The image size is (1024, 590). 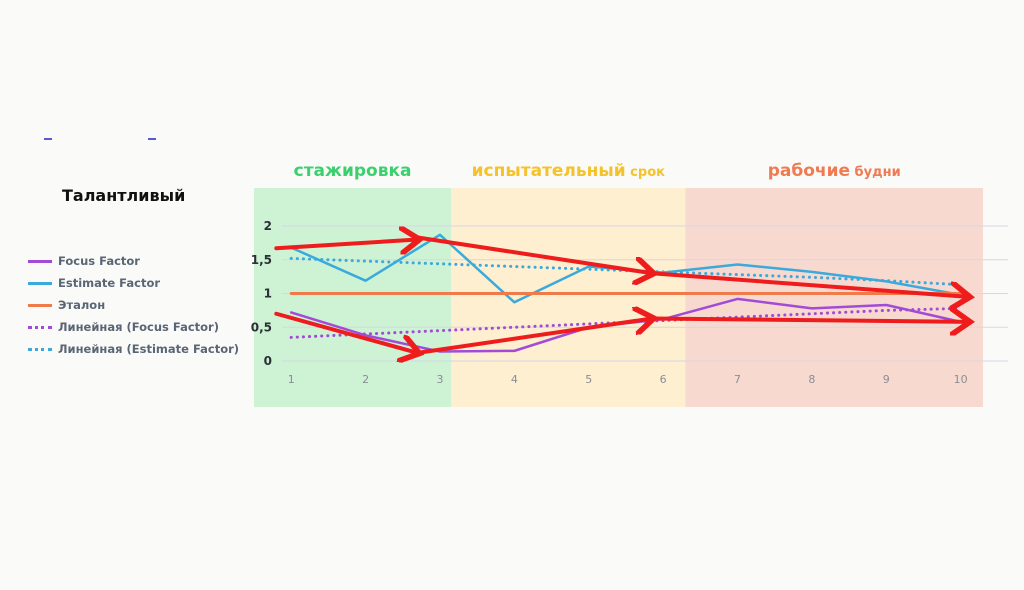 What do you see at coordinates (961, 379) in the screenshot?
I see `x-tick-label: 10` at bounding box center [961, 379].